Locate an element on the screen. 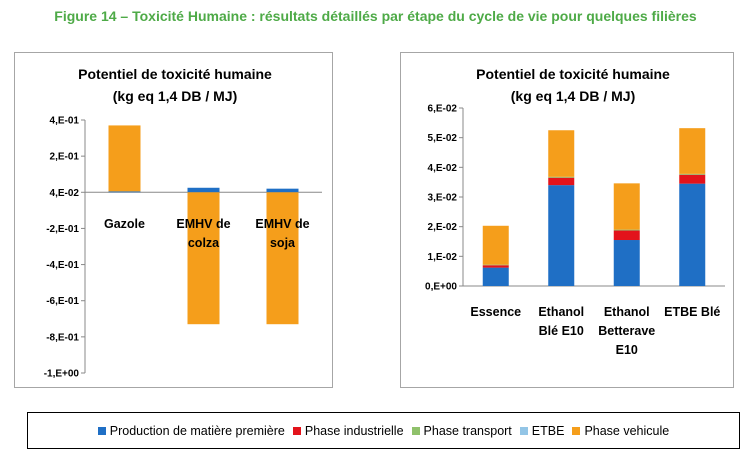 This screenshot has width=751, height=468. x-category-label: ETBE Blé is located at coordinates (692, 312).